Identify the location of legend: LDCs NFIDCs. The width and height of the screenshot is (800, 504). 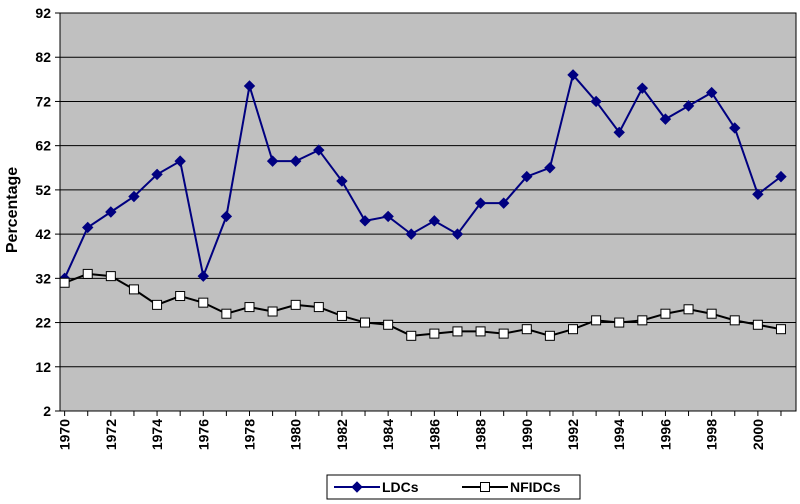
(453, 487).